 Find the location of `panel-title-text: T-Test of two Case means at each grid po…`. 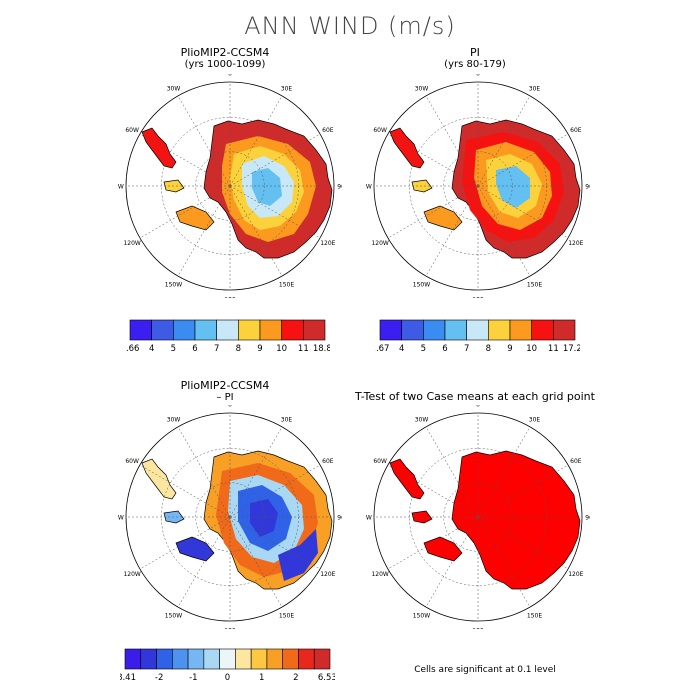

panel-title-text: T-Test of two Case means at each grid po… is located at coordinates (475, 396).